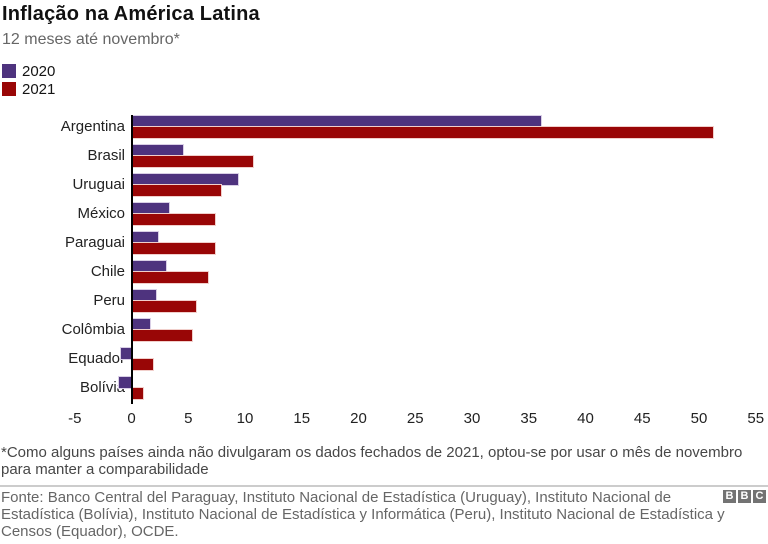 The height and width of the screenshot is (544, 768). What do you see at coordinates (101, 213) in the screenshot?
I see `category-label-méxico: México` at bounding box center [101, 213].